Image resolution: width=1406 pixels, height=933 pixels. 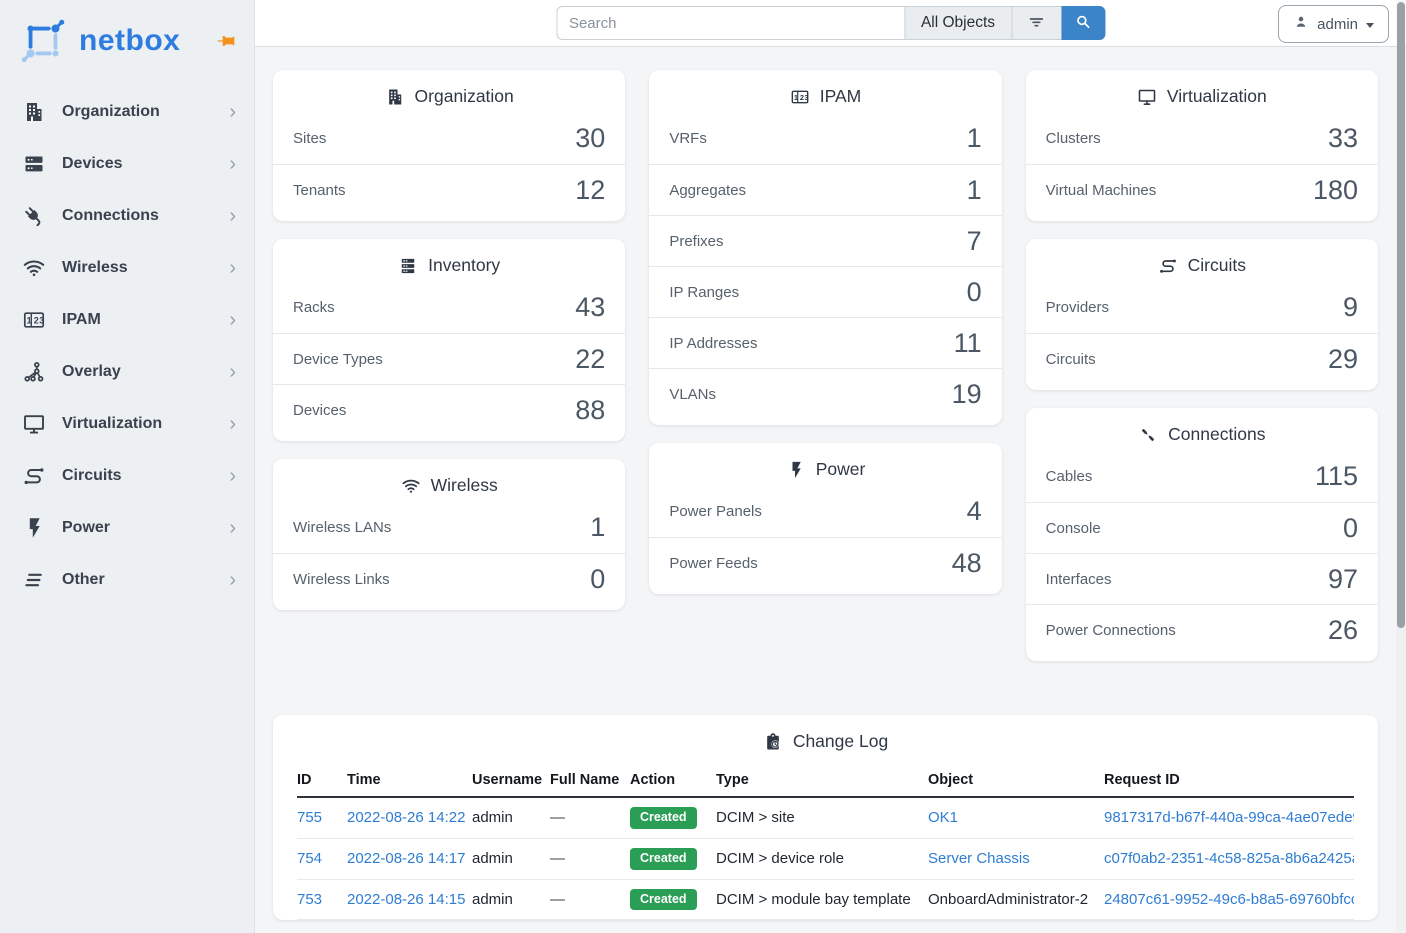 I want to click on brand: netbox, so click(x=127, y=39).